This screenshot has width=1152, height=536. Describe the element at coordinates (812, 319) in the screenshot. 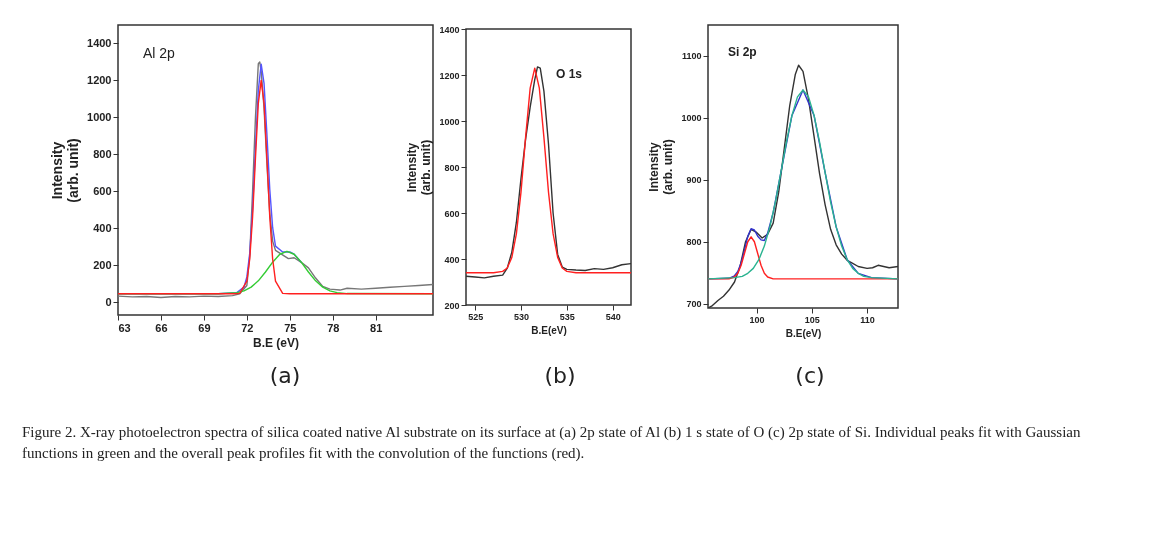

I see `x-tick-label: 105` at that location.